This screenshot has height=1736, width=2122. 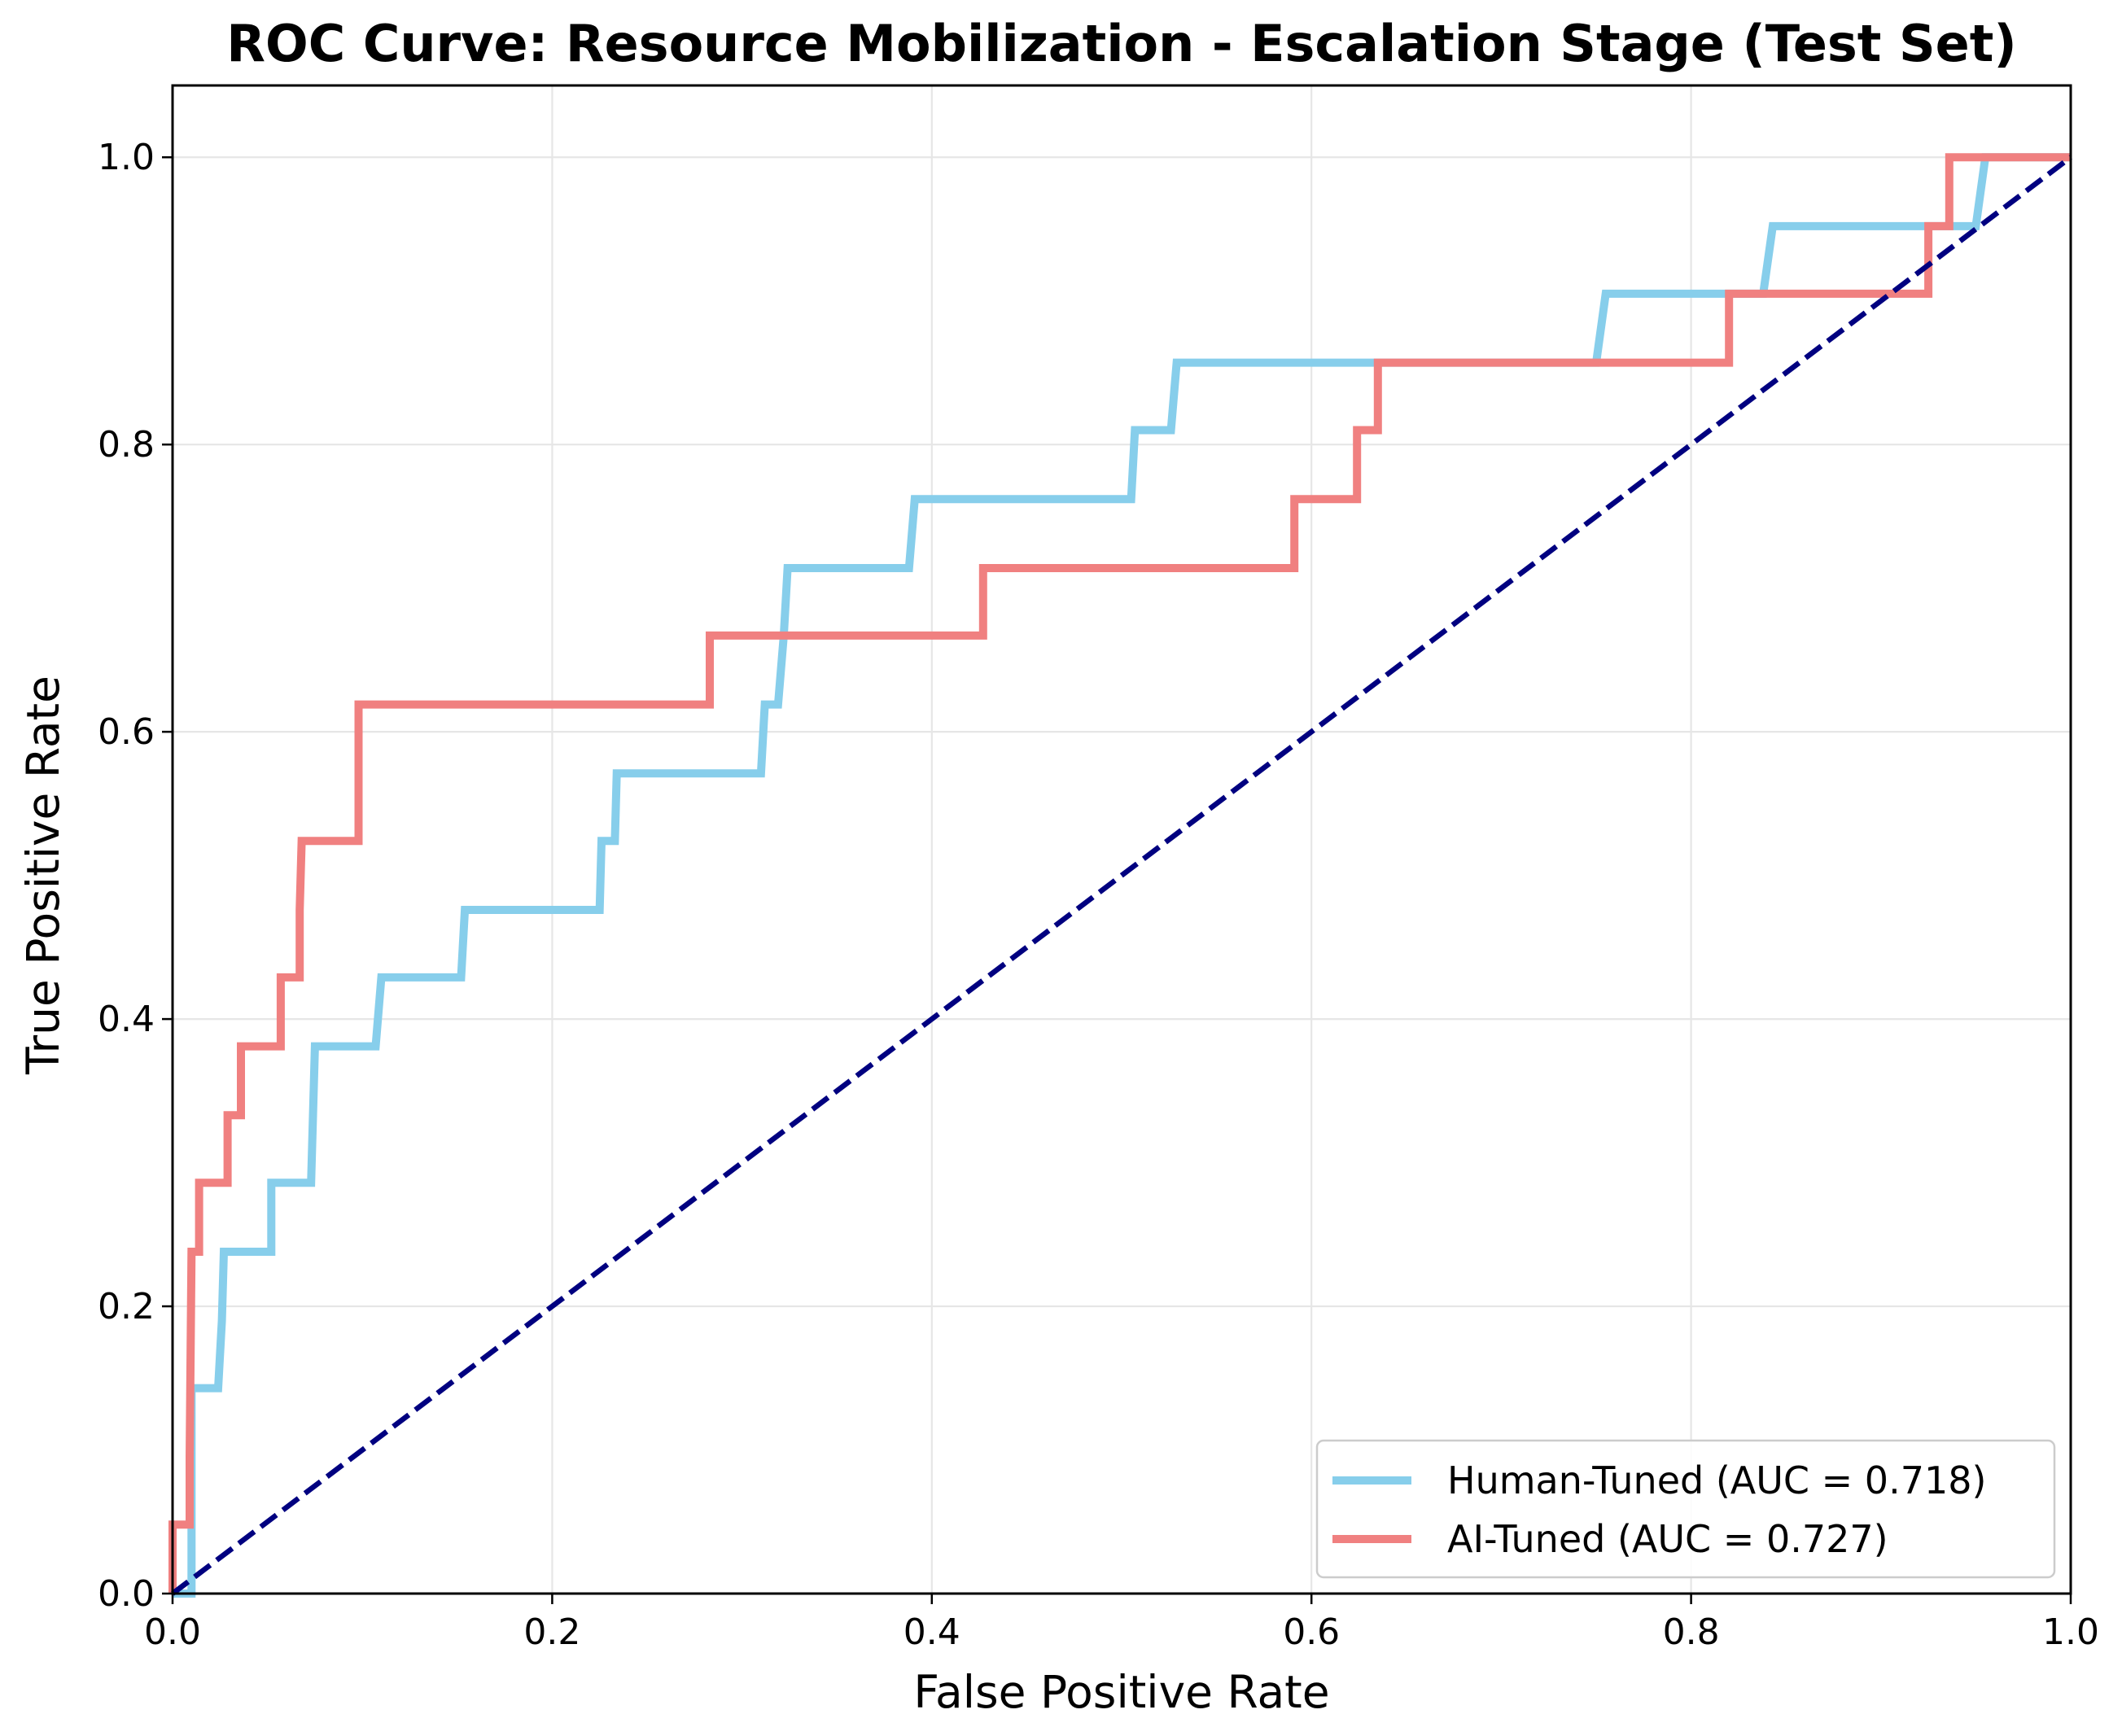 What do you see at coordinates (551, 1632) in the screenshot?
I see `x-tick-label: 0.2` at bounding box center [551, 1632].